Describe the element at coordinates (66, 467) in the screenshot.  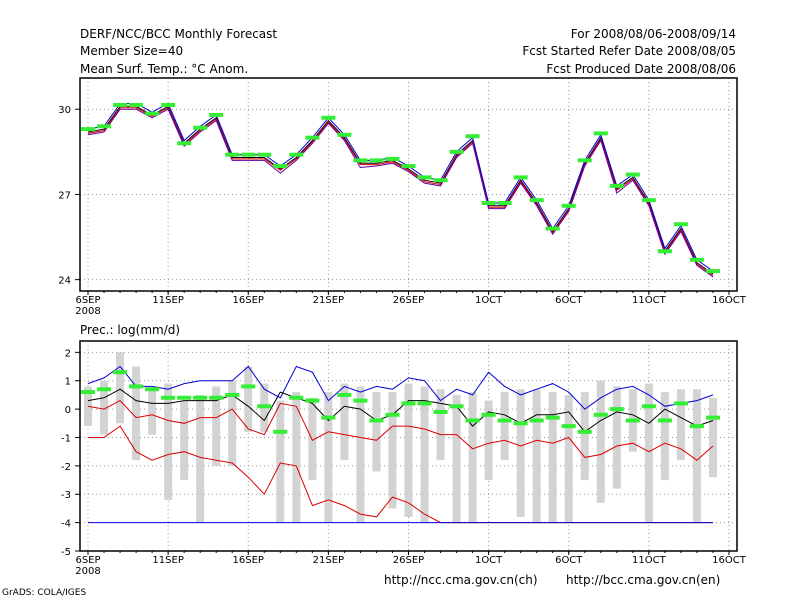
I see `y-tick-label: -2` at that location.